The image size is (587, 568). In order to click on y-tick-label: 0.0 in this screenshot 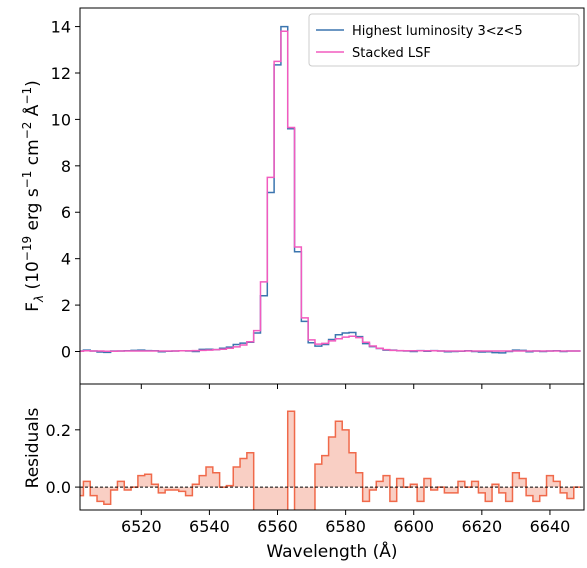, I will do `click(58, 487)`.